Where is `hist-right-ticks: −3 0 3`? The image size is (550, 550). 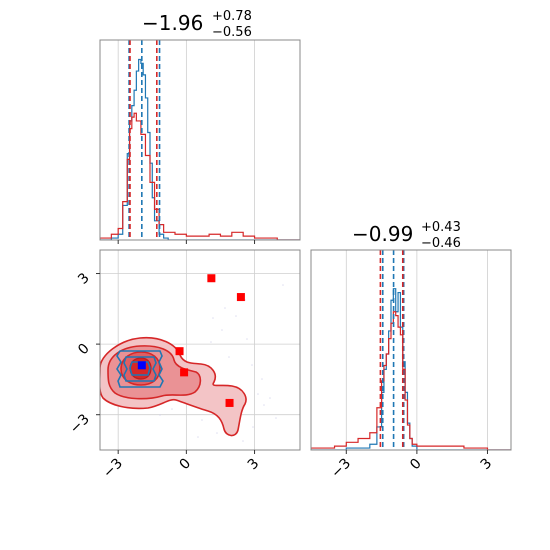
hist-right-ticks: −3 0 3 is located at coordinates (411, 465).